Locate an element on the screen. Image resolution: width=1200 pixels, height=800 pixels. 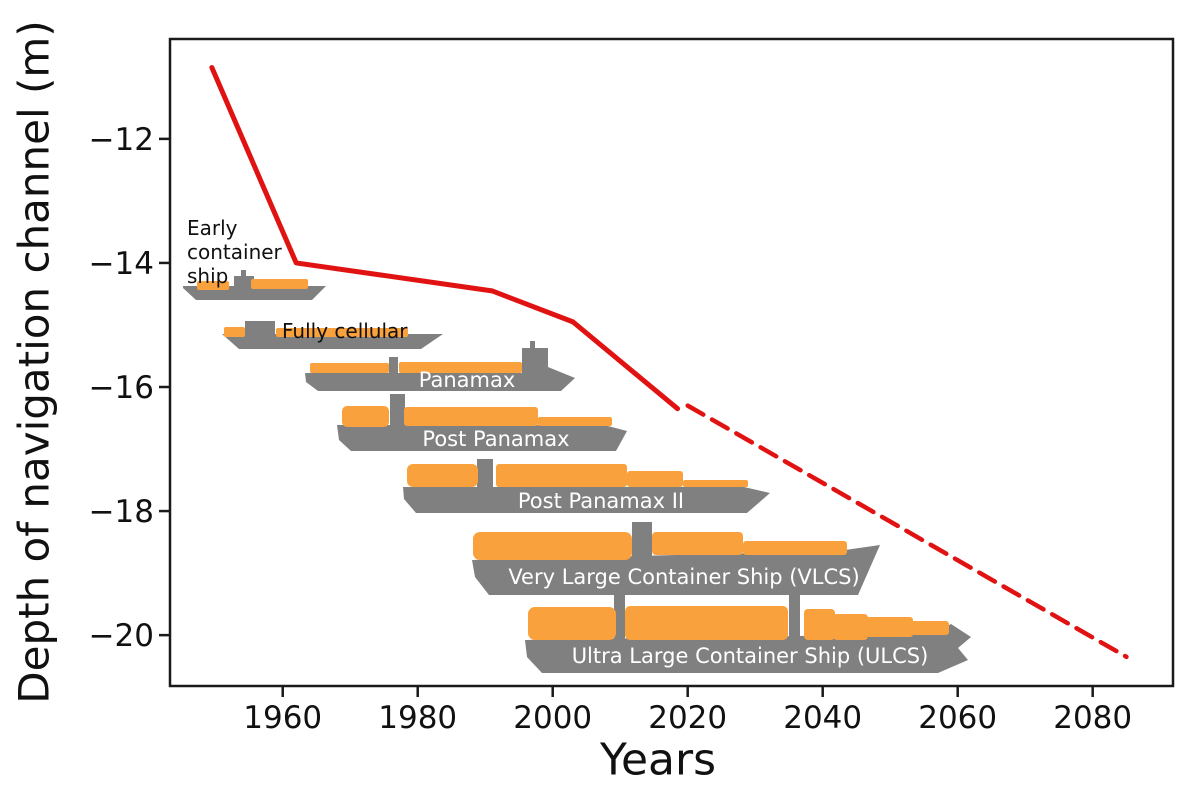
ship-label-1: Fully cellular is located at coordinates (345, 331).